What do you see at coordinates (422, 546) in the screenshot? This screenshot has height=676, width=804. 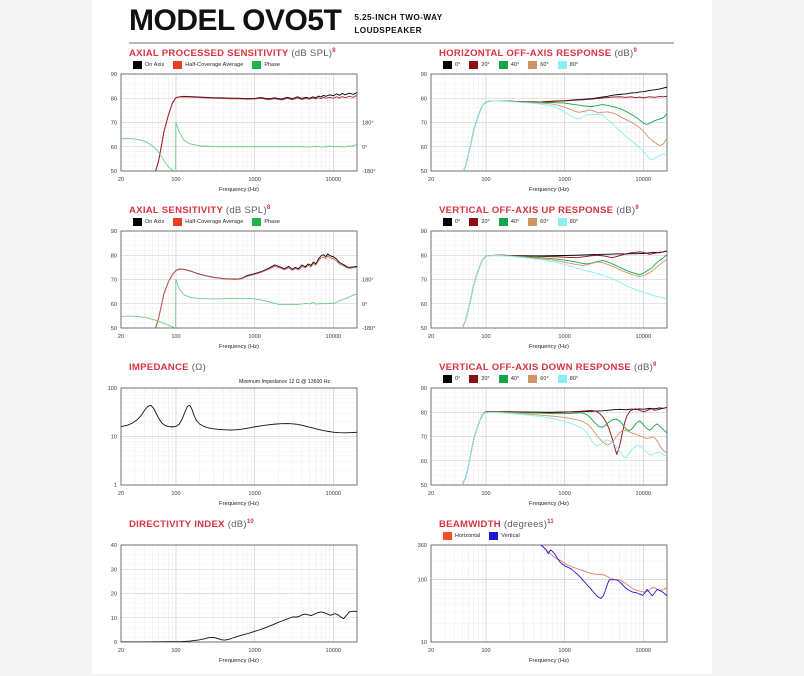 I see `svg-text: 360` at bounding box center [422, 546].